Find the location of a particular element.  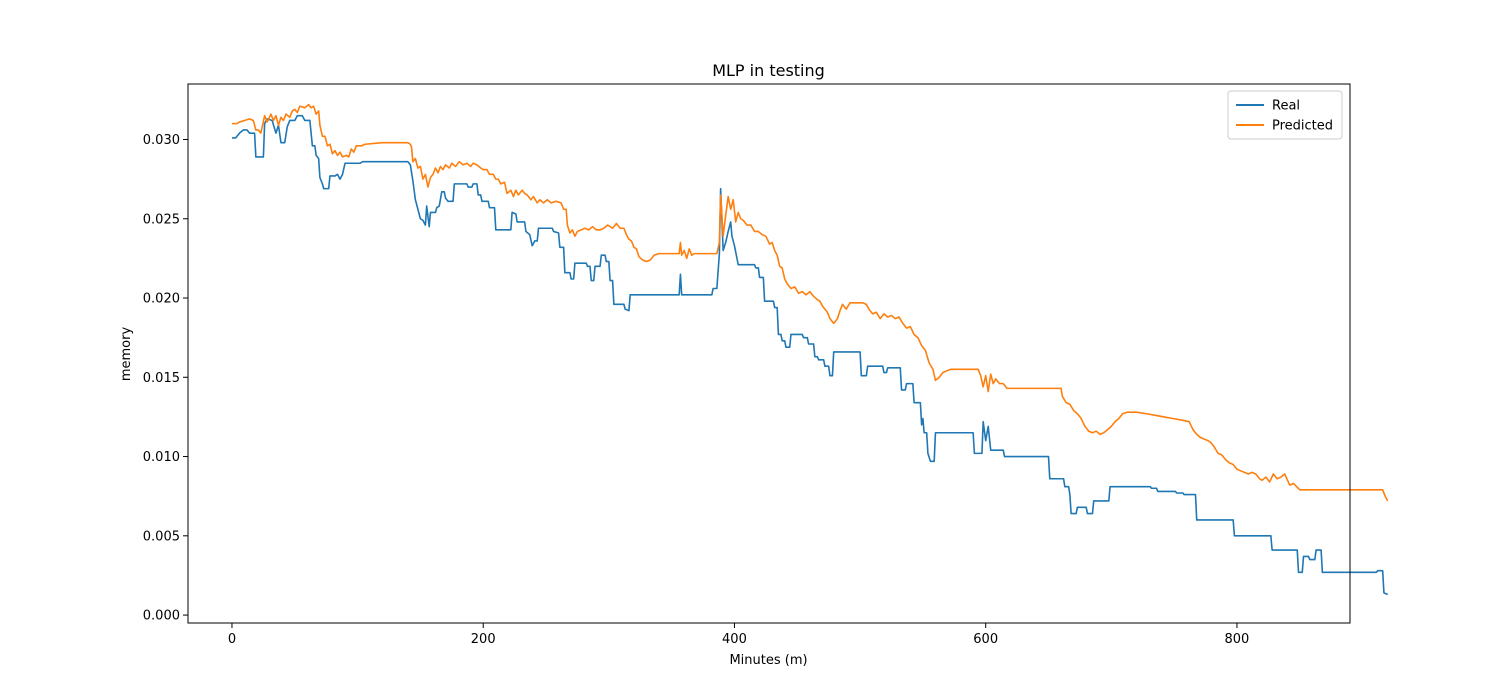

x-axis-label: Minutes (m) is located at coordinates (768, 660).